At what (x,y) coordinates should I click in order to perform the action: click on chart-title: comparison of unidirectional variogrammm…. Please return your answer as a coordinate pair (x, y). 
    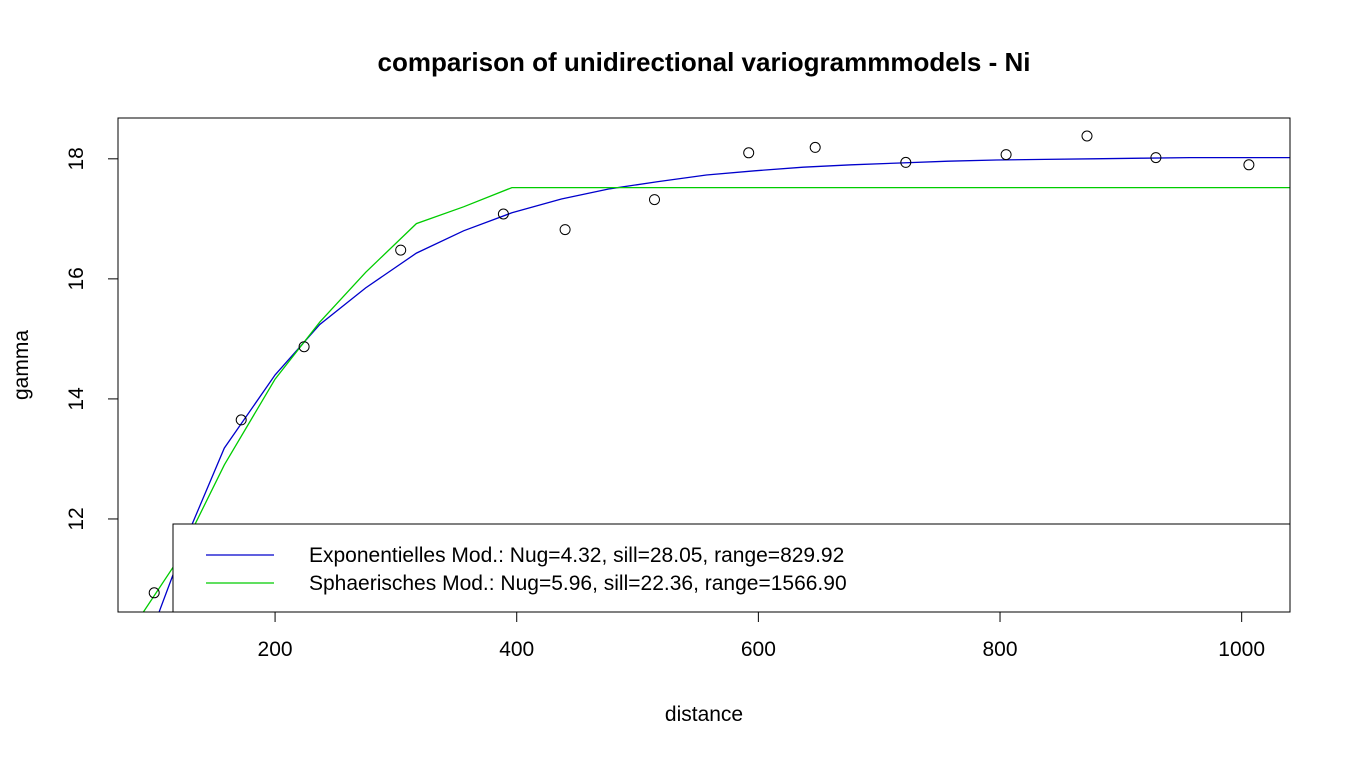
    Looking at the image, I should click on (703, 62).